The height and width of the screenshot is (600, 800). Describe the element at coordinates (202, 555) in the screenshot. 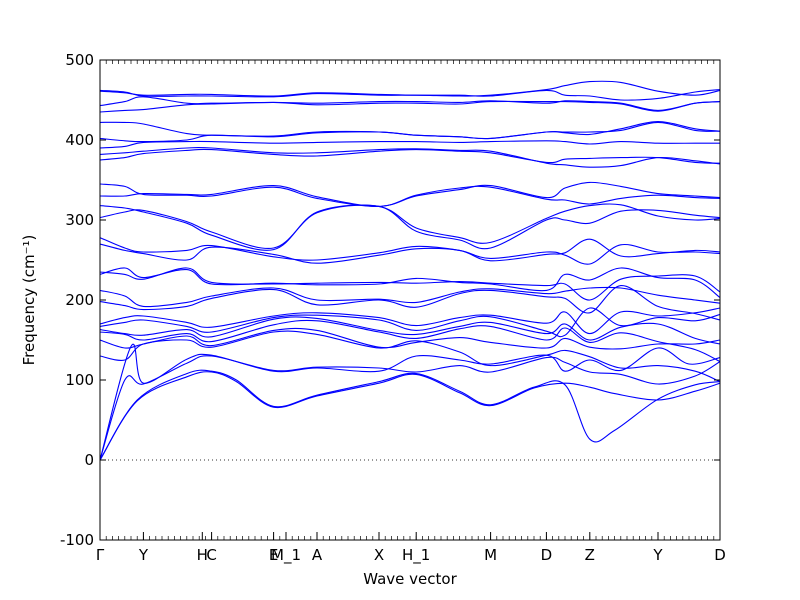

I see `x-tick-label: H` at that location.